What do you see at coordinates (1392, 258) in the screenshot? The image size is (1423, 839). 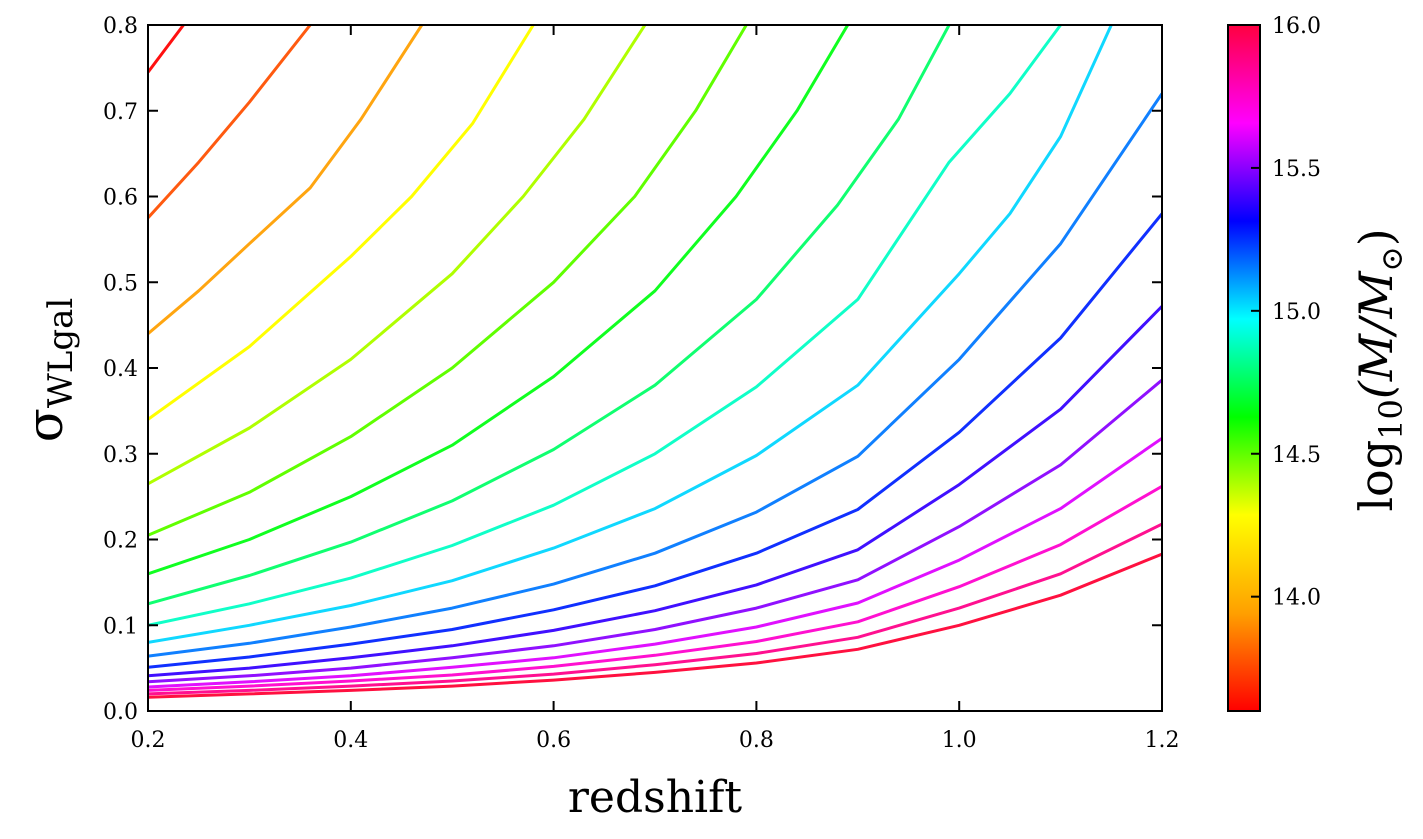 I see `colorbar-title-sun: ⊙` at bounding box center [1392, 258].